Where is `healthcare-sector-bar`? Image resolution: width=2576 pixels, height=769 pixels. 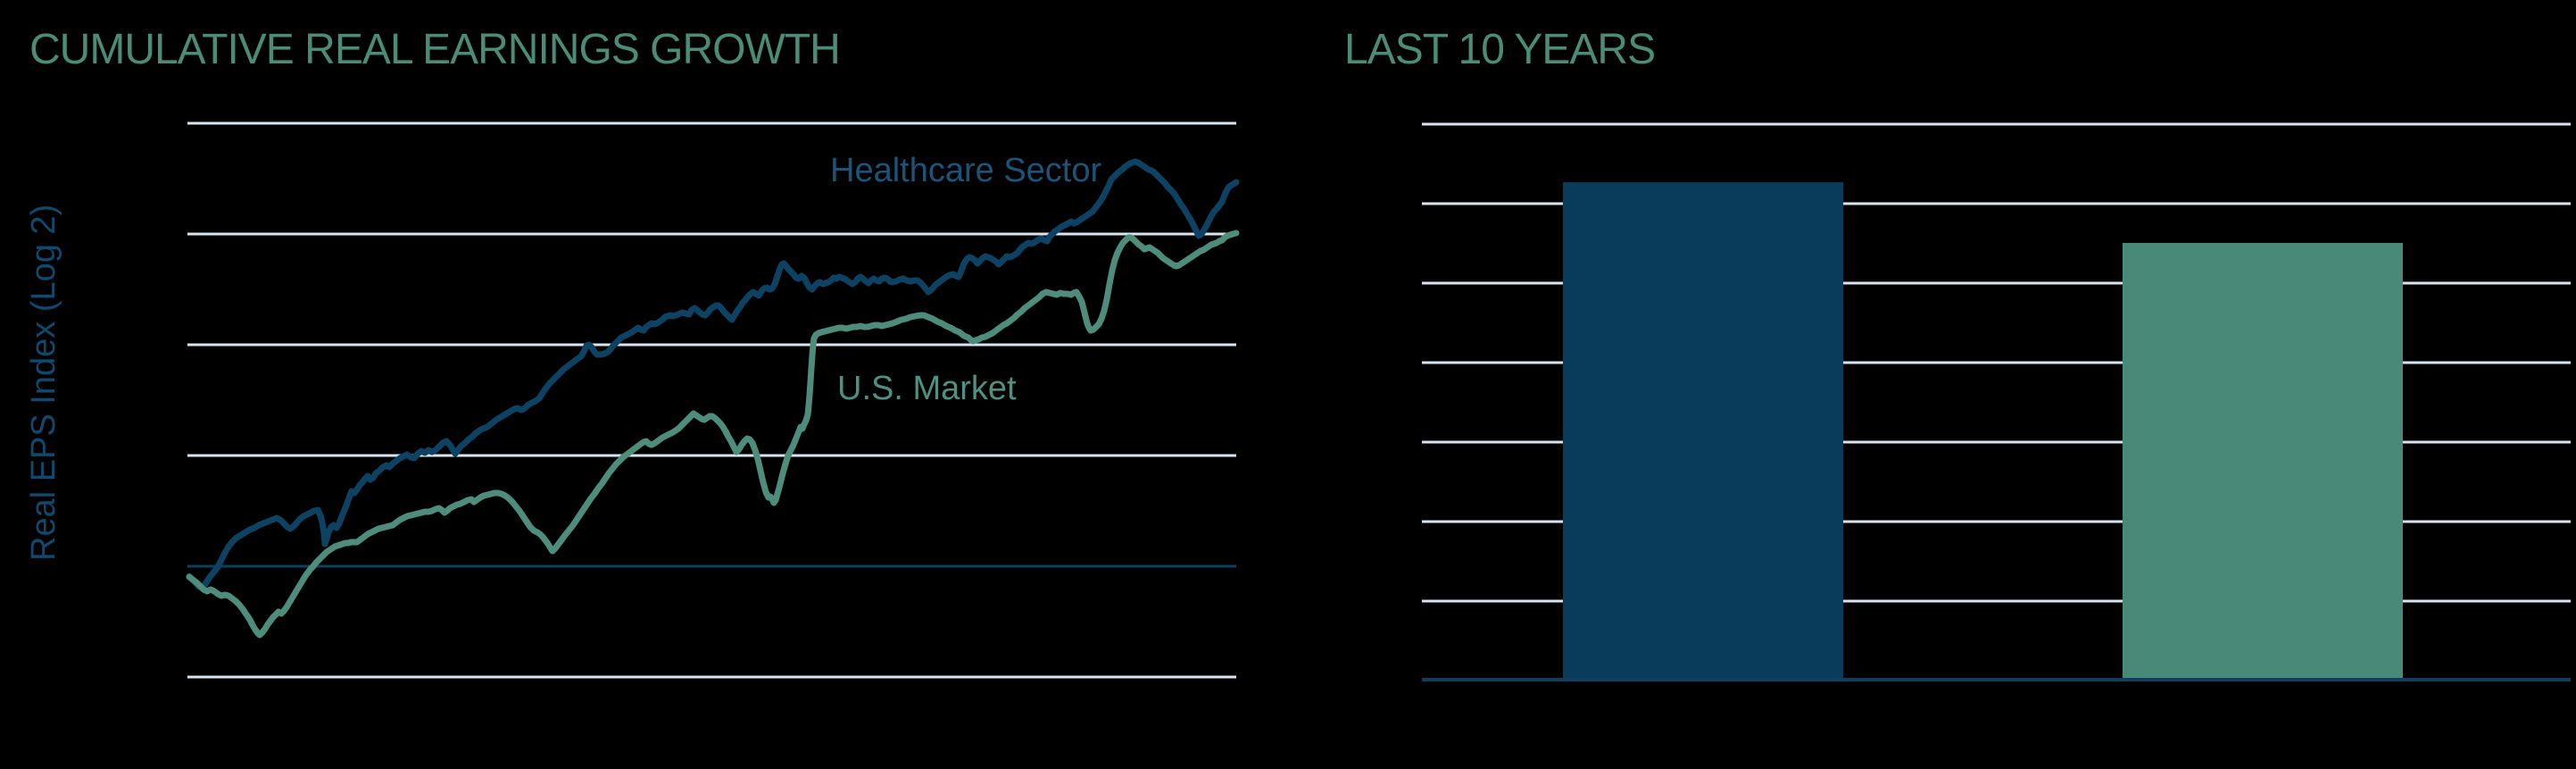 healthcare-sector-bar is located at coordinates (1703, 431).